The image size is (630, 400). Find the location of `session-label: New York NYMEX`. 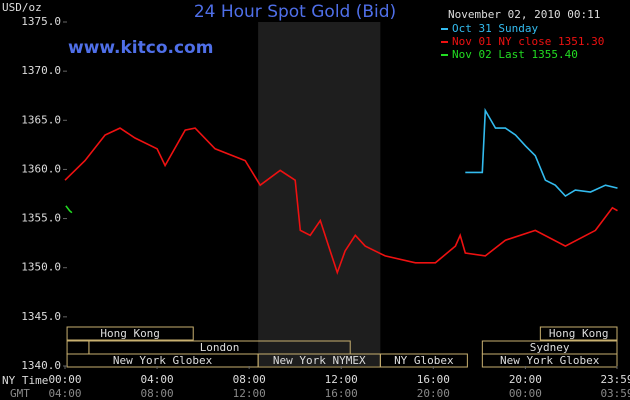

session-label: New York NYMEX is located at coordinates (319, 360).